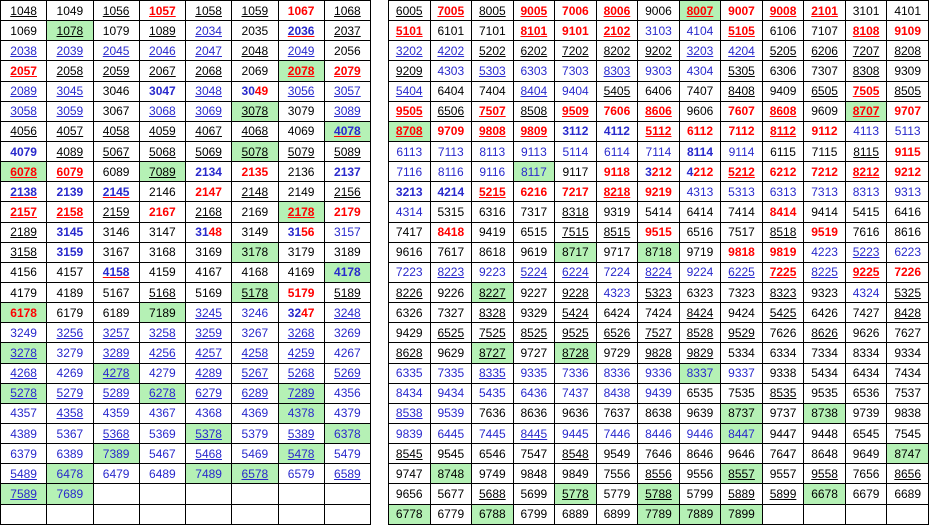 The height and width of the screenshot is (525, 929). I want to click on grid-cell: 9808, so click(492, 131).